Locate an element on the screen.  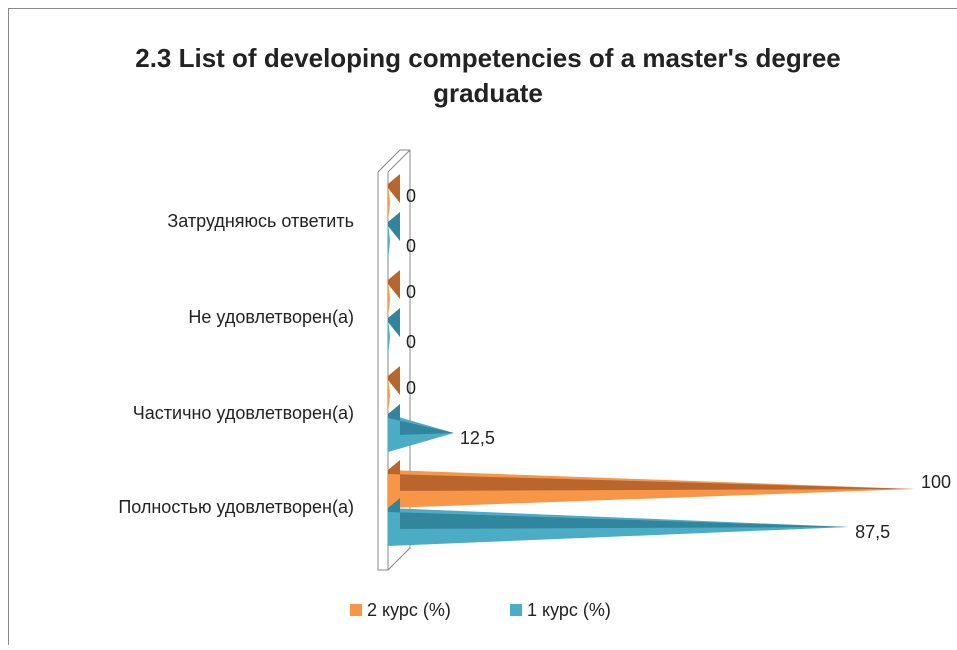
value-label: 100 is located at coordinates (936, 482).